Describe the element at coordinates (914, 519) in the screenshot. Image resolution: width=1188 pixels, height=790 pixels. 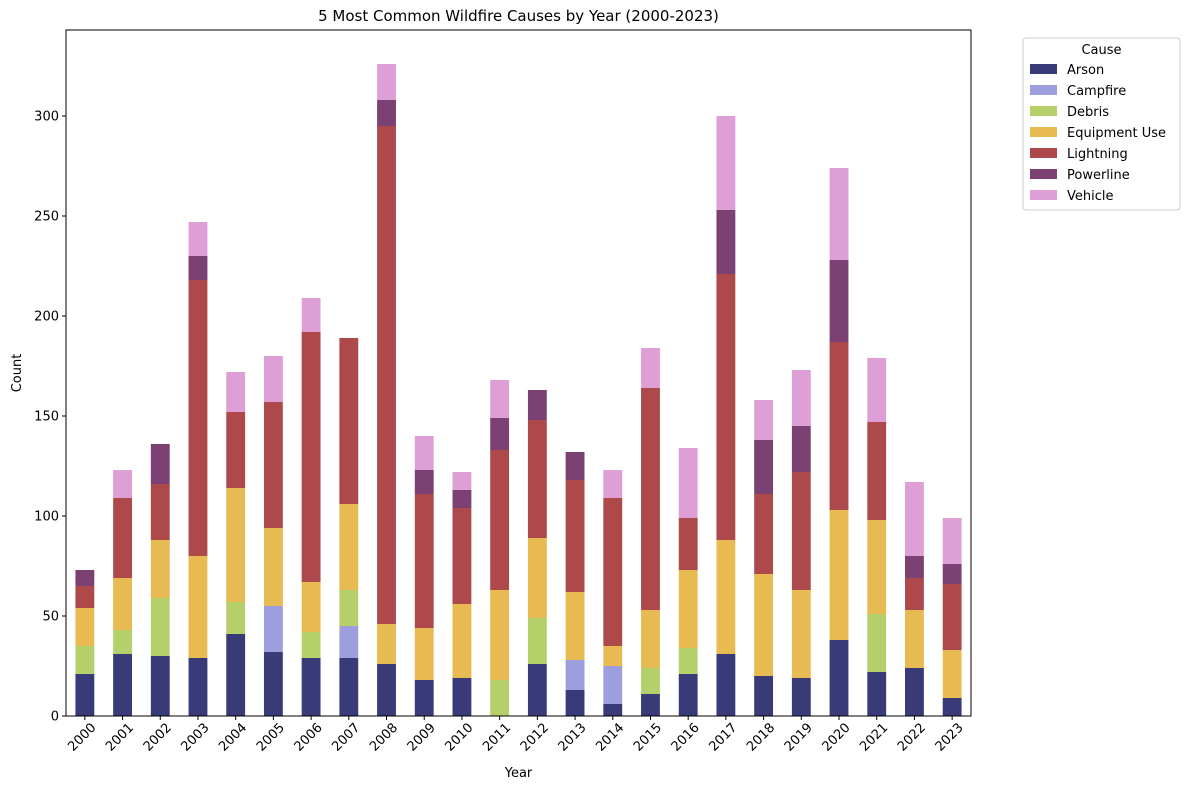
I see `bar-2022-vehicle` at that location.